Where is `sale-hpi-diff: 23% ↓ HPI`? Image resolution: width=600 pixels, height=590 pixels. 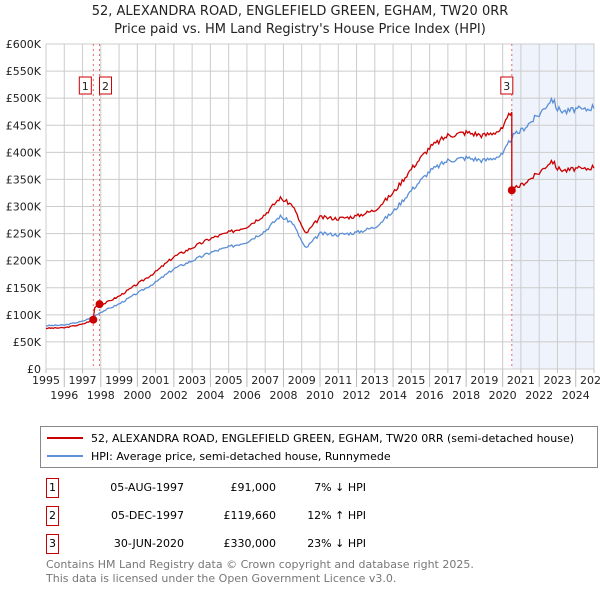 sale-hpi-diff: 23% ↓ HPI is located at coordinates (336, 543).